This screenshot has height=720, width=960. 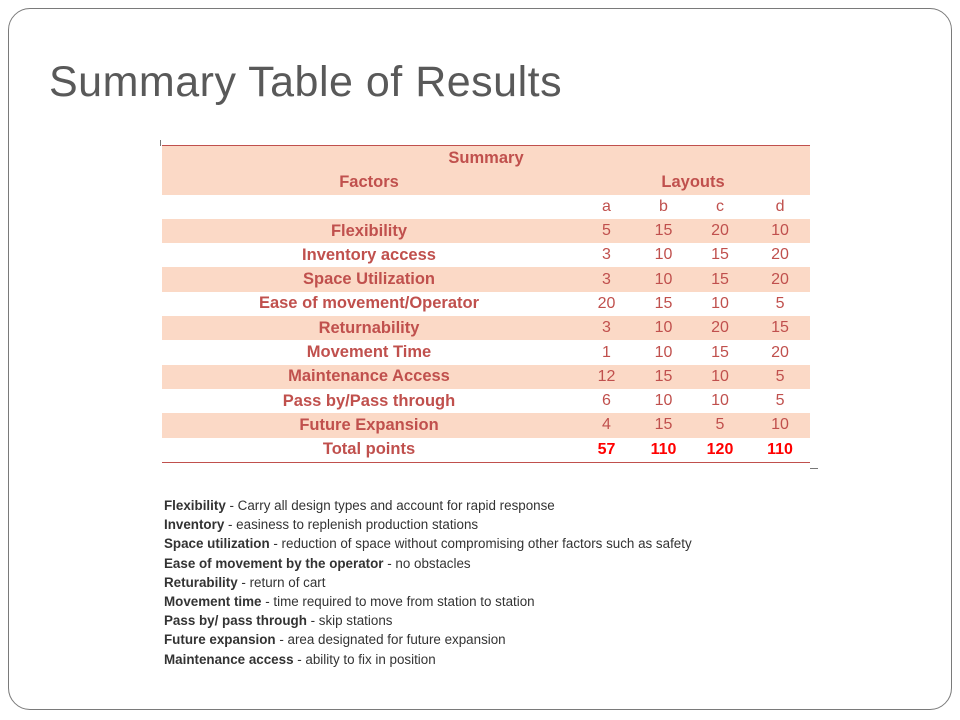 I want to click on definition-term: Movement time, so click(x=213, y=602).